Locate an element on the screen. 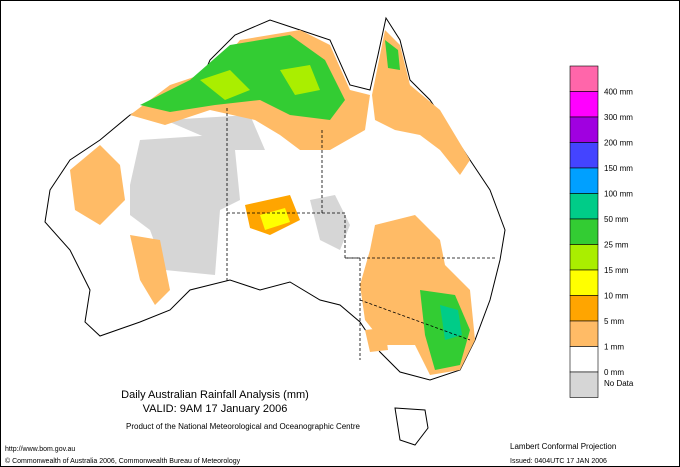 This screenshot has width=680, height=467. projection: Lambert Conformal Projection is located at coordinates (563, 446).